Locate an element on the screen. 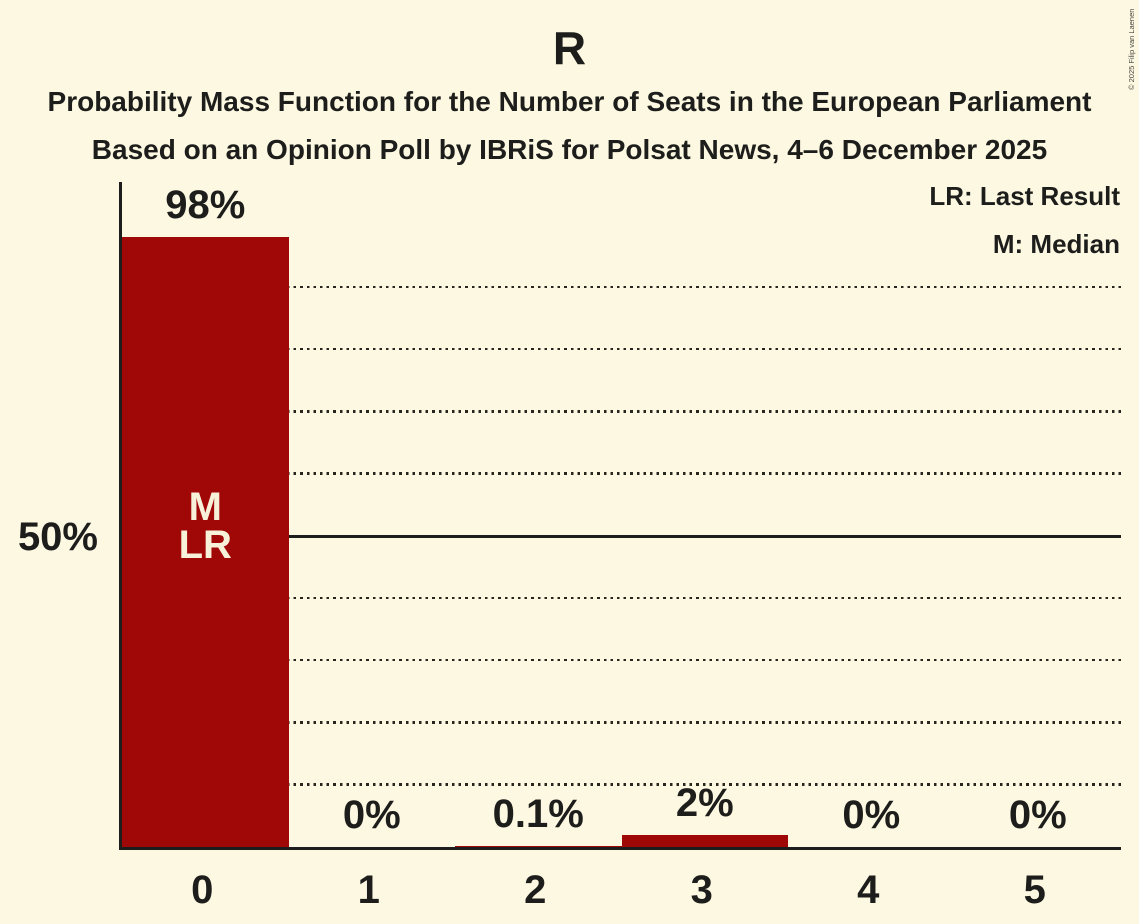 Image resolution: width=1139 pixels, height=924 pixels. value-label-seats-3: 2% is located at coordinates (704, 802).